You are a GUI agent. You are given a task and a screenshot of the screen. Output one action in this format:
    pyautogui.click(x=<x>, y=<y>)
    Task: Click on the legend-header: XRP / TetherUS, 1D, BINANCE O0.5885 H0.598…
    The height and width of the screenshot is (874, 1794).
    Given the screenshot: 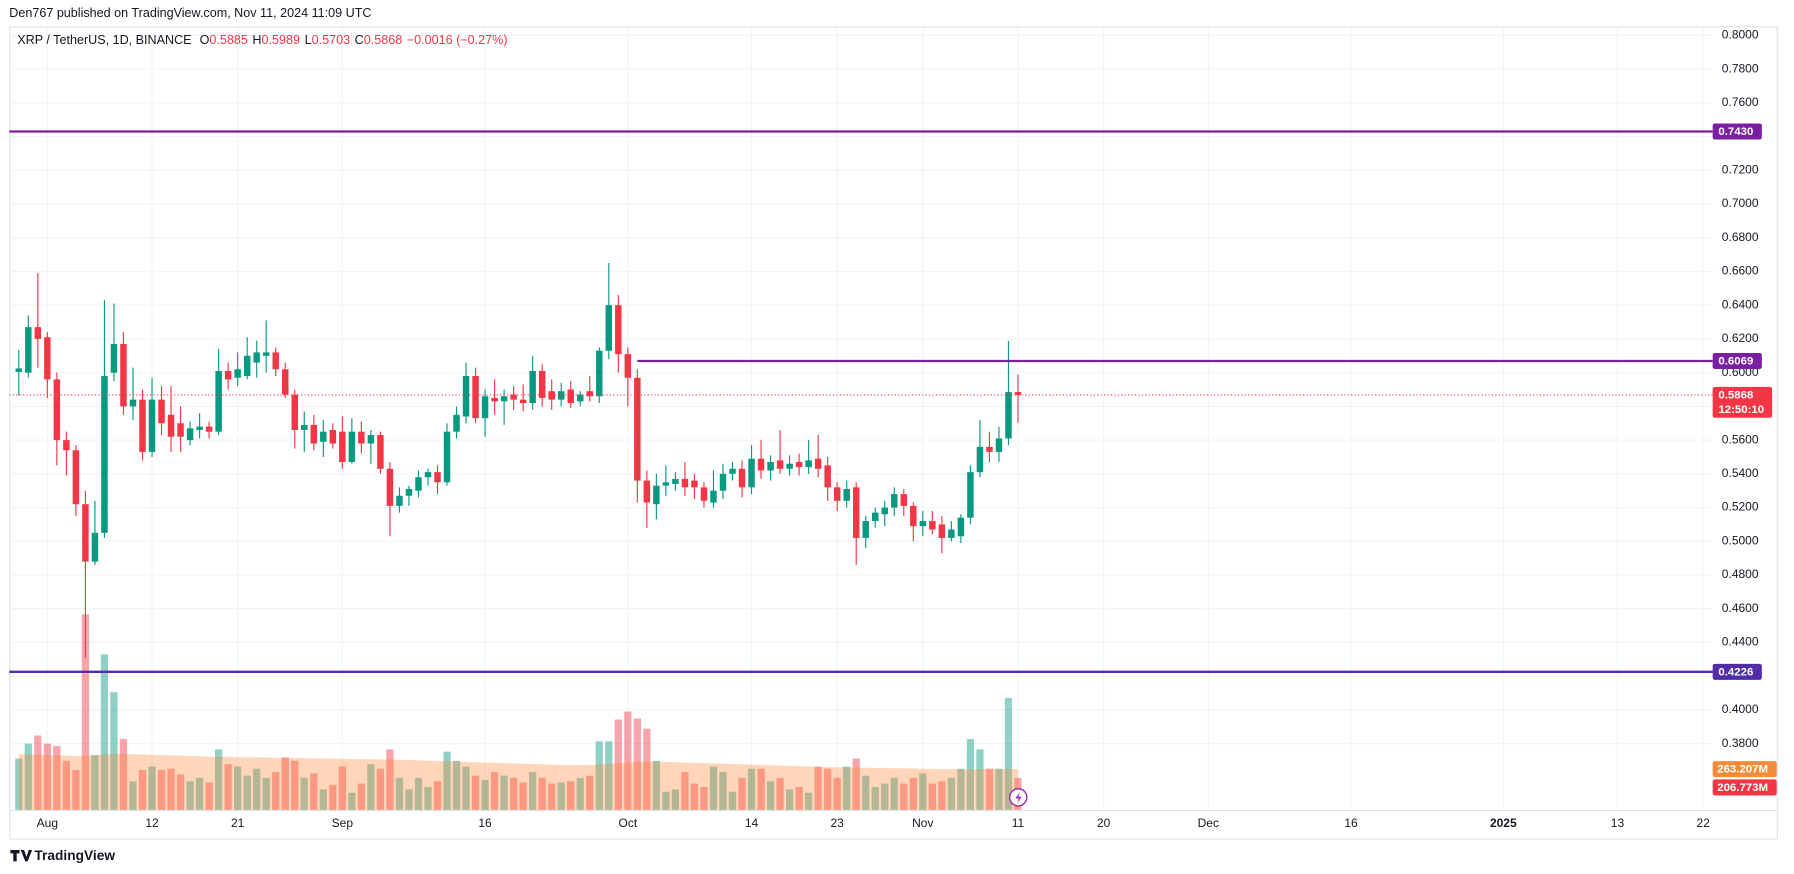 What is the action you would take?
    pyautogui.click(x=262, y=41)
    